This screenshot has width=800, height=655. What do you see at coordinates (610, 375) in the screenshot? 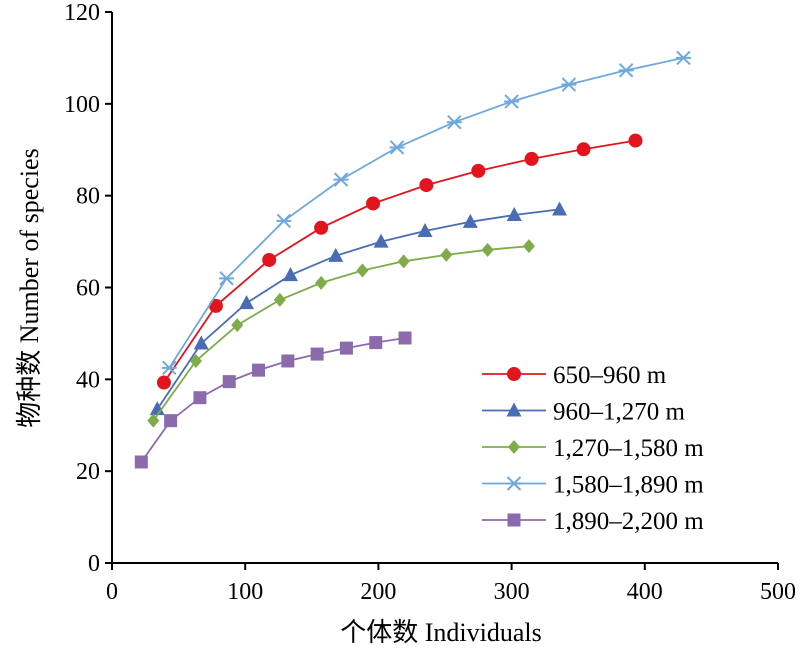
I see `legend-label: 650–960 m` at bounding box center [610, 375].